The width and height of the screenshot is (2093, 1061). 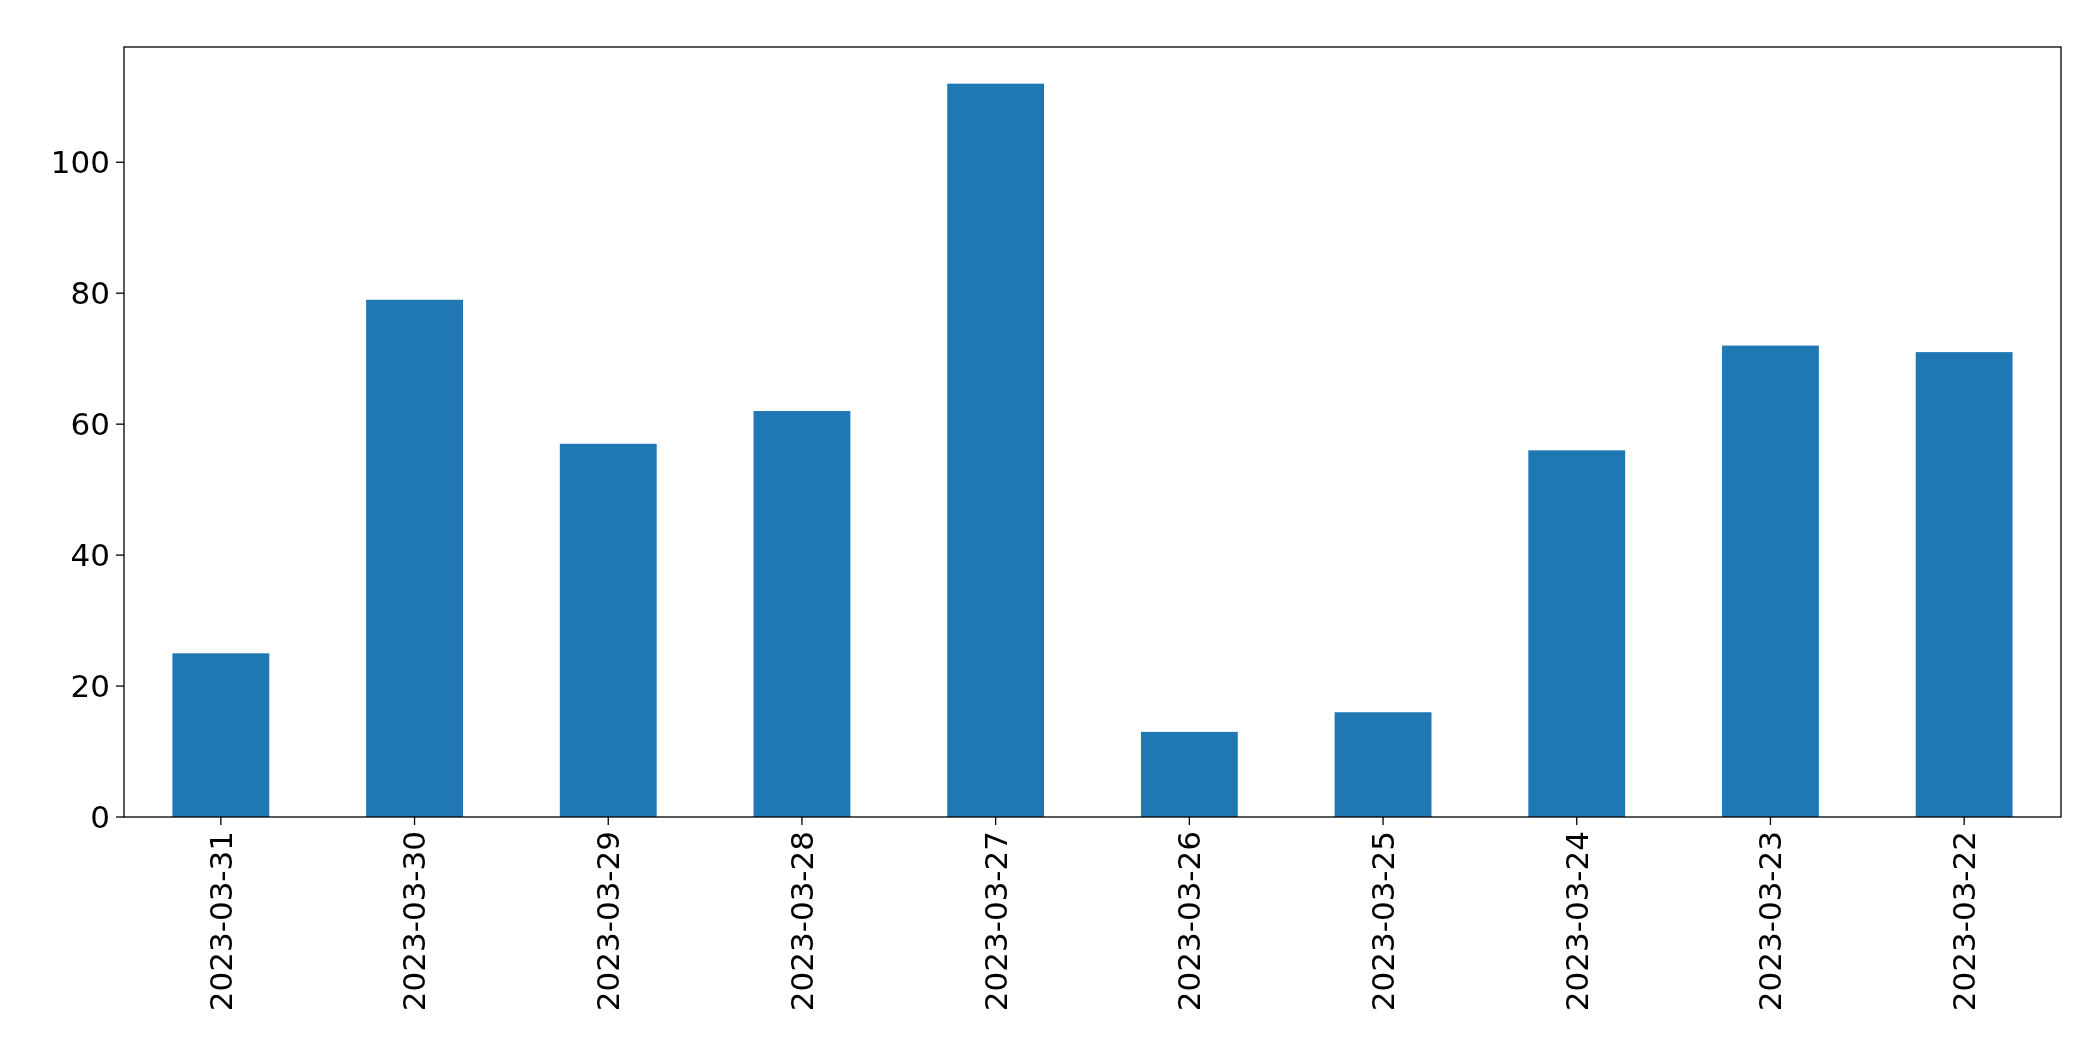 I want to click on x-tick-label: 2023-03-29, so click(x=608, y=921).